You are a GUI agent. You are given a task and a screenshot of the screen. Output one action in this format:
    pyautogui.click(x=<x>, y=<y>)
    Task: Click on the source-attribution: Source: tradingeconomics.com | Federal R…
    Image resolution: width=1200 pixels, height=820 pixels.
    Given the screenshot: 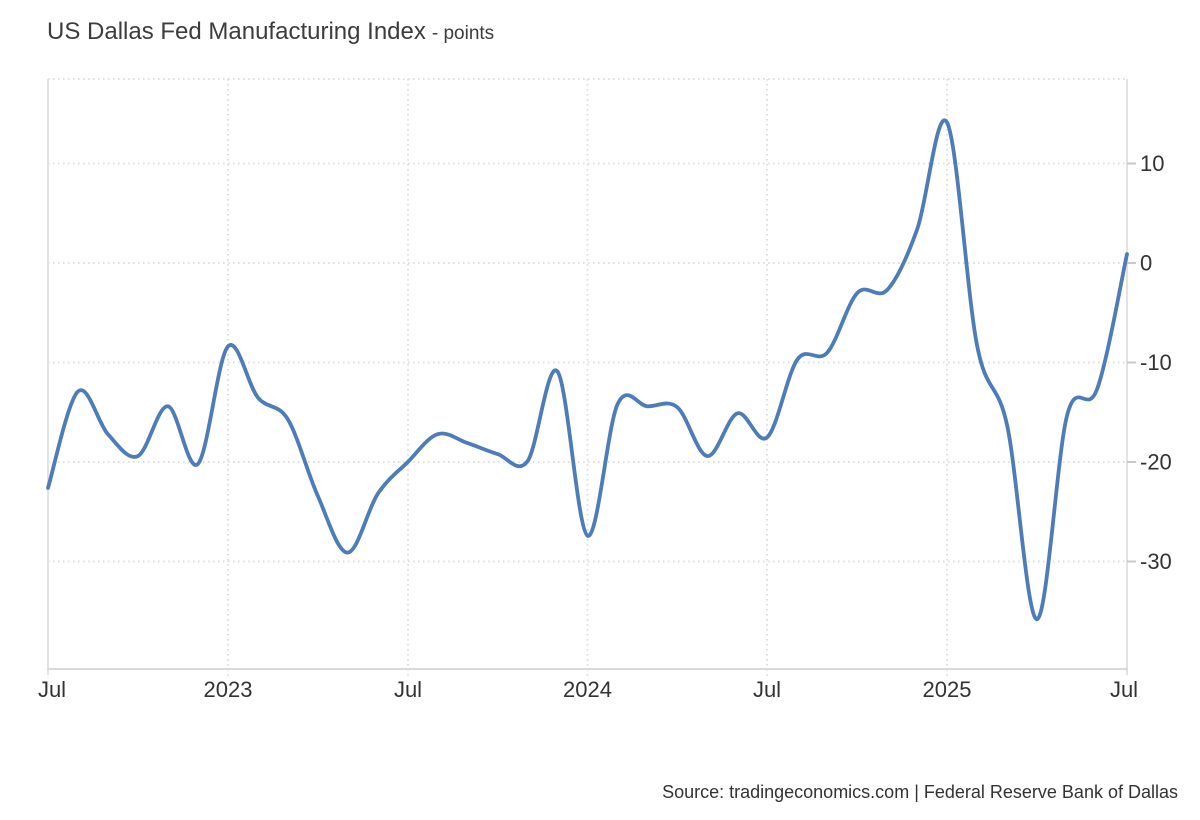 What is the action you would take?
    pyautogui.click(x=920, y=792)
    